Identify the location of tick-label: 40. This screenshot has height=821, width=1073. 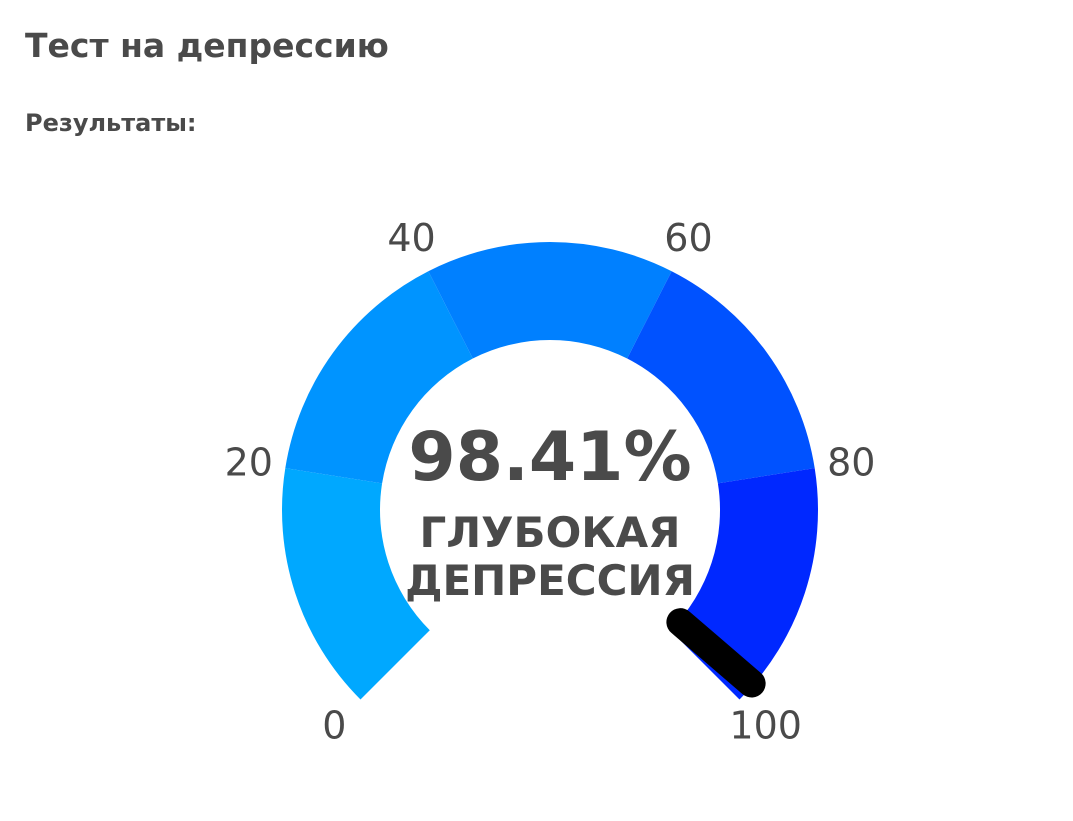
(411, 238).